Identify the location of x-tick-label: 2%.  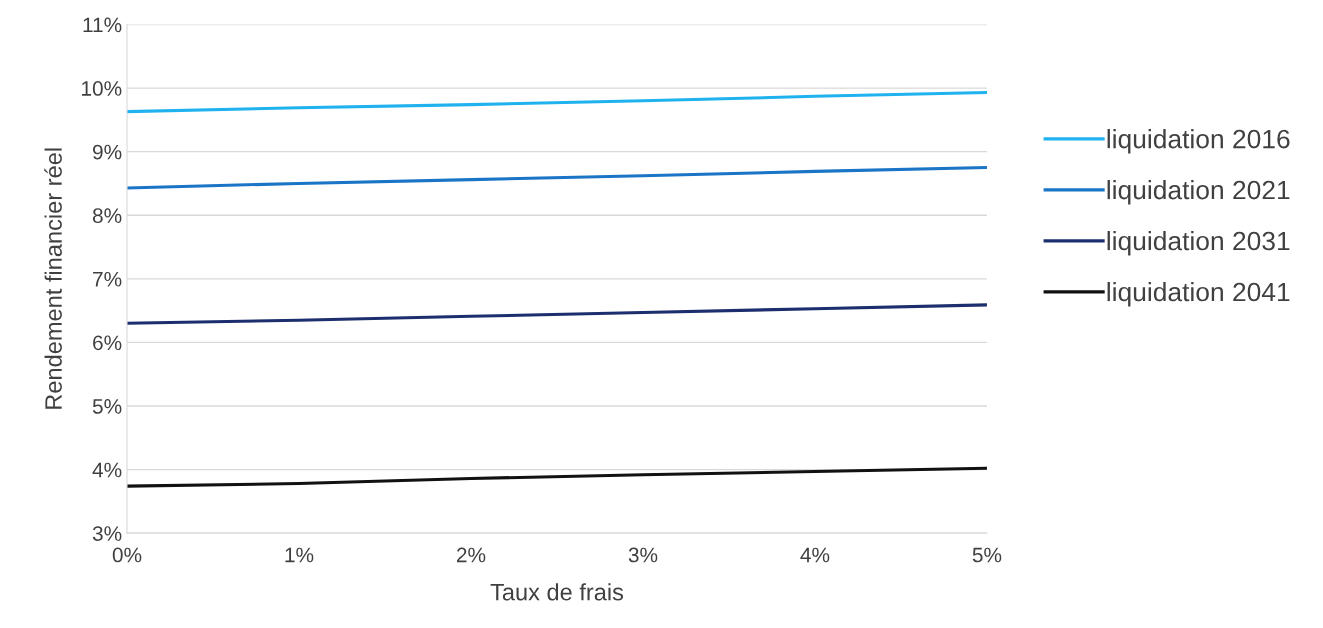
(471, 555).